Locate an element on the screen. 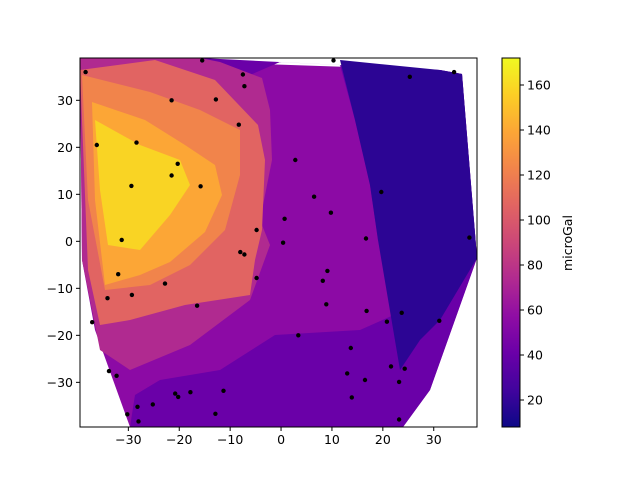  x-tick-label: −20 is located at coordinates (179, 439).